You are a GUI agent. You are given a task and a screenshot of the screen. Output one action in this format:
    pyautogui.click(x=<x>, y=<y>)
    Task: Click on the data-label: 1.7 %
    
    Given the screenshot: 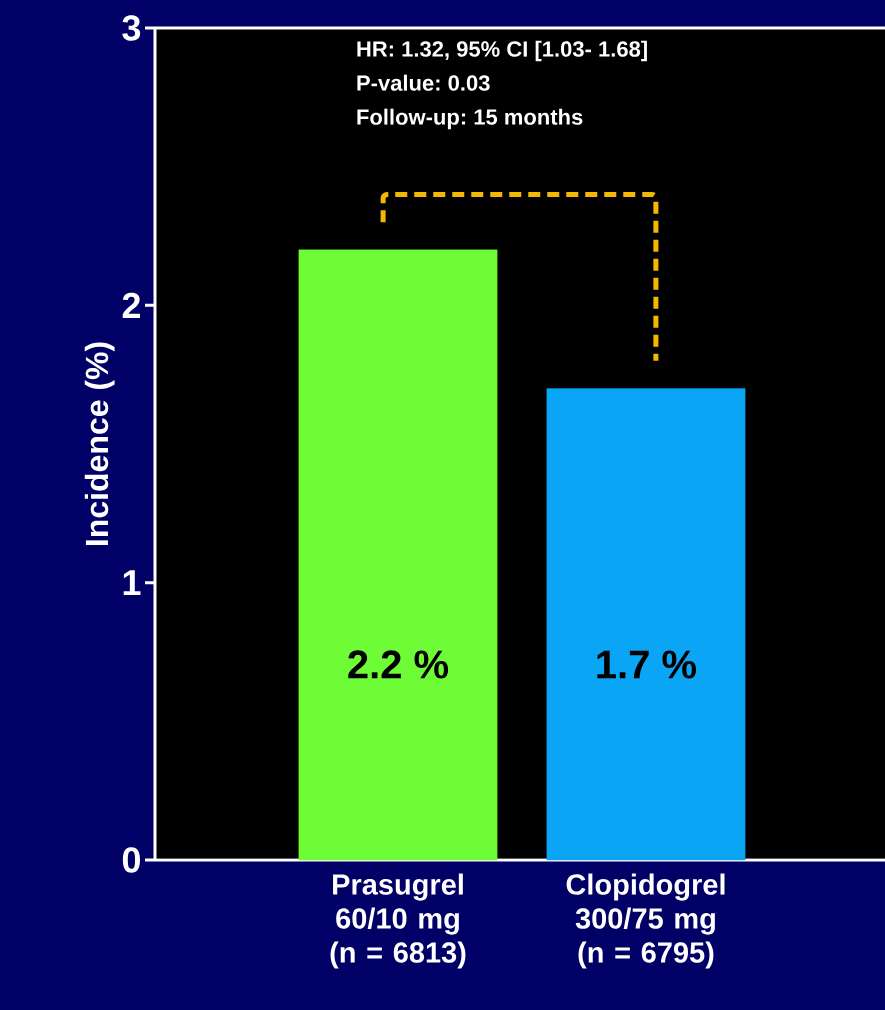 What is the action you would take?
    pyautogui.click(x=647, y=664)
    